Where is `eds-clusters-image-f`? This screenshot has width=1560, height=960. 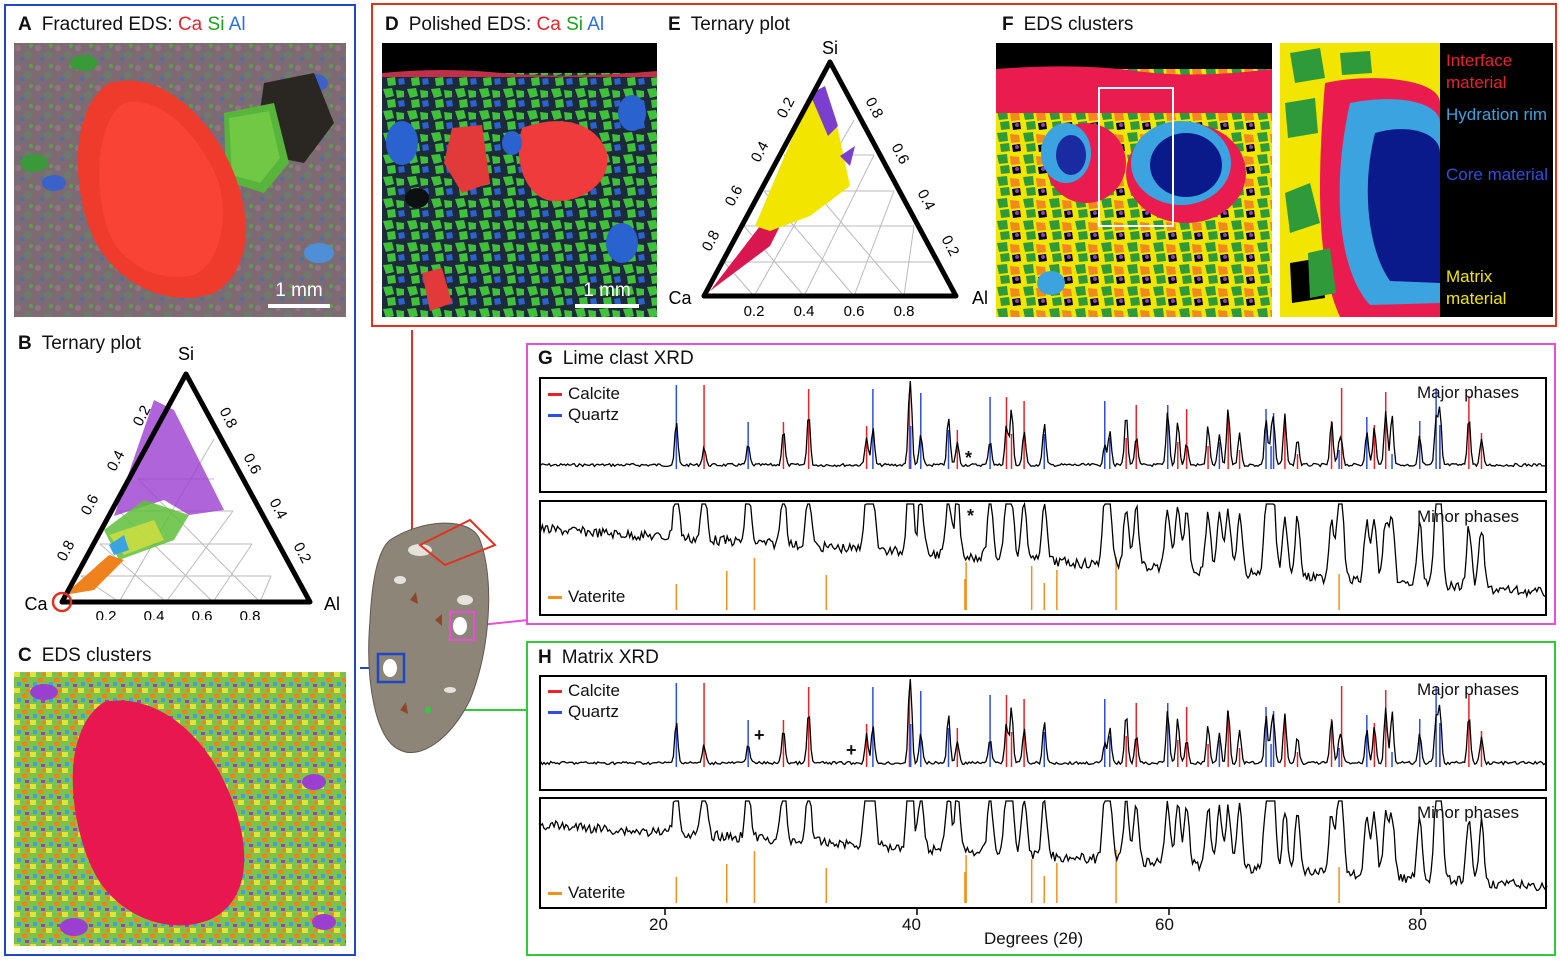
eds-clusters-image-f is located at coordinates (1134, 180).